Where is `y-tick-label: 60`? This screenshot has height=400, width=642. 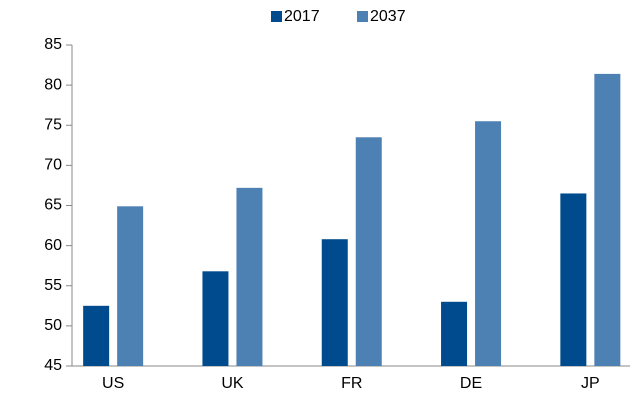 y-tick-label: 60 is located at coordinates (53, 245).